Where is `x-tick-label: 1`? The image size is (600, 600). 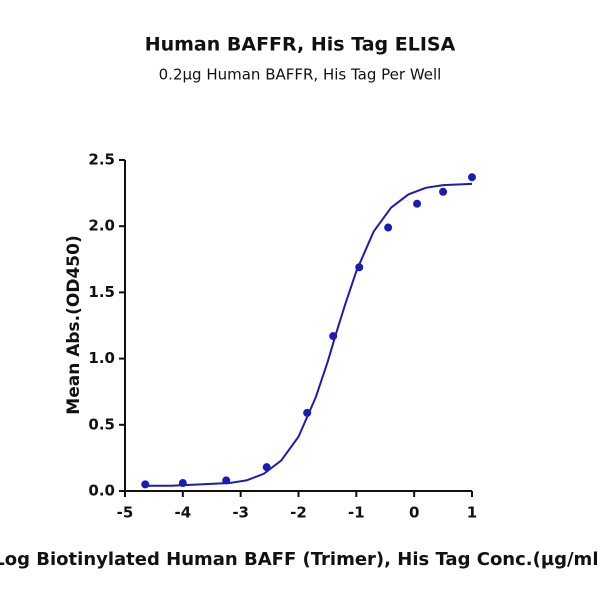 x-tick-label: 1 is located at coordinates (472, 513).